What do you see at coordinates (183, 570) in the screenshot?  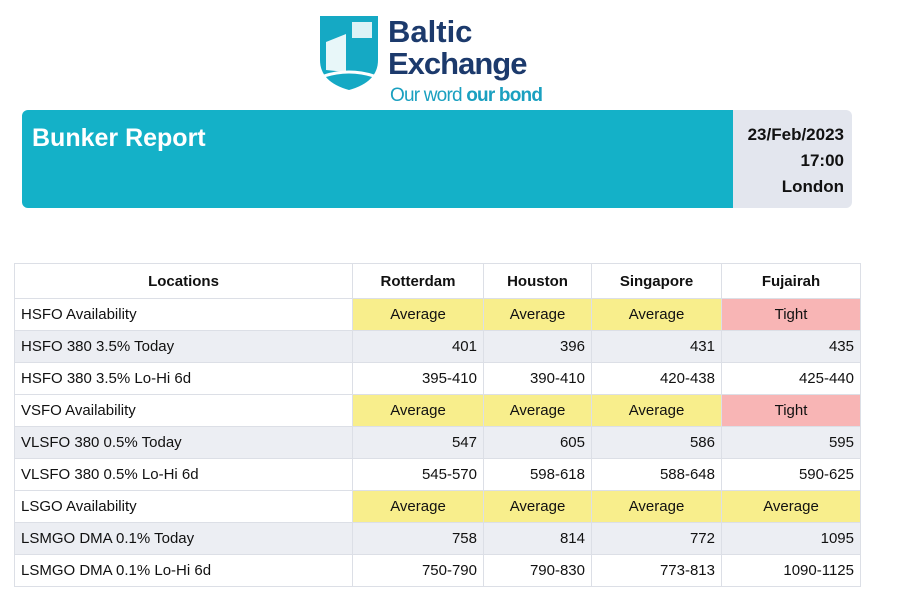 I see `row-label: LSMGO DMA 0.1% Lo-Hi 6d` at bounding box center [183, 570].